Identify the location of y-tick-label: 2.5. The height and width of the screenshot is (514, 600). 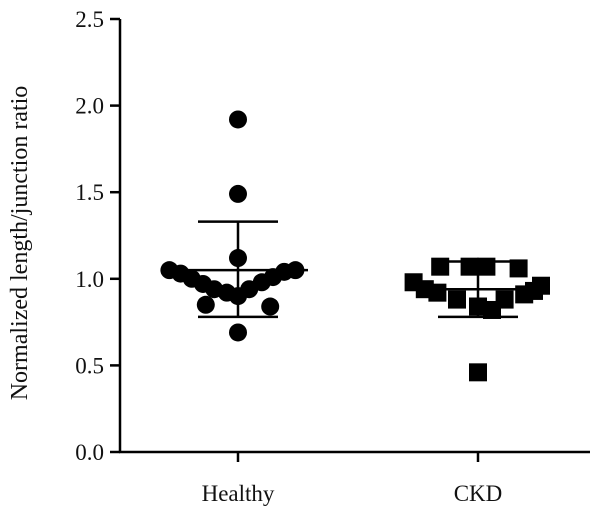
(89, 19).